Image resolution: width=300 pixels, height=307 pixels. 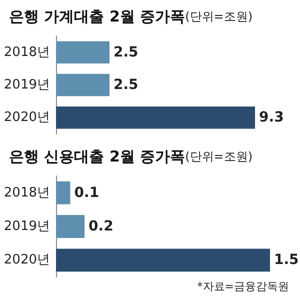 What do you see at coordinates (97, 17) in the screenshot?
I see `chart-title: 은행 가계대출 2월 증가폭` at bounding box center [97, 17].